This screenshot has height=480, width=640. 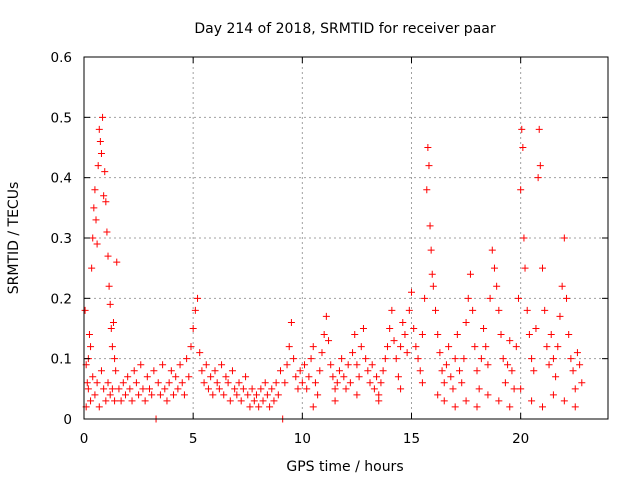 What do you see at coordinates (61, 118) in the screenshot?
I see `y-tick-label: 0.5` at bounding box center [61, 118].